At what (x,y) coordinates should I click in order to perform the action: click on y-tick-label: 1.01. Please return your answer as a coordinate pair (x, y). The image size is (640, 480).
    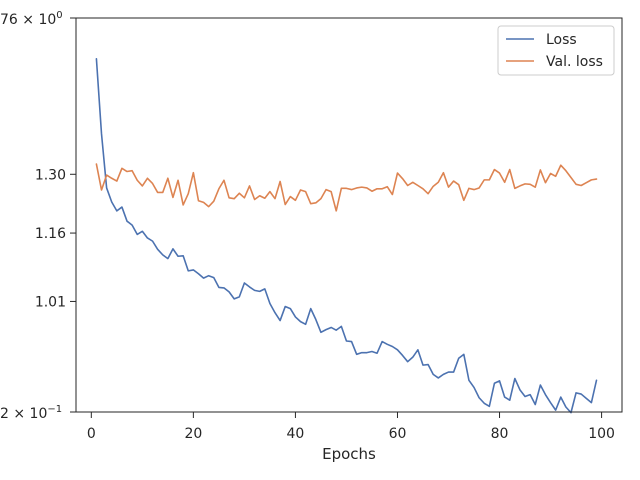
    Looking at the image, I should click on (50, 302).